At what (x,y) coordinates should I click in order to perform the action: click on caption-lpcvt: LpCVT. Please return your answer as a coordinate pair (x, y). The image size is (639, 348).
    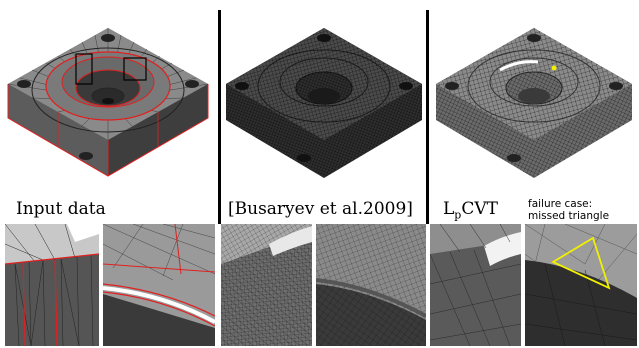
    Looking at the image, I should click on (470, 210).